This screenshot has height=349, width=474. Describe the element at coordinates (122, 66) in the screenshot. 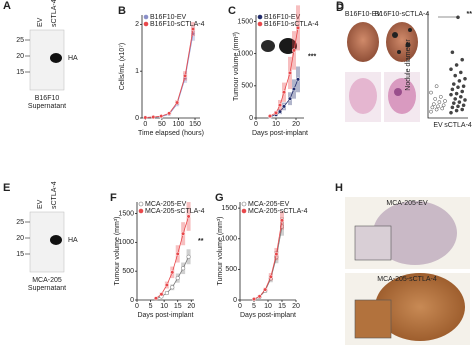

I see `y-axis-label: Cells/mL (x10⁷)` at that location.